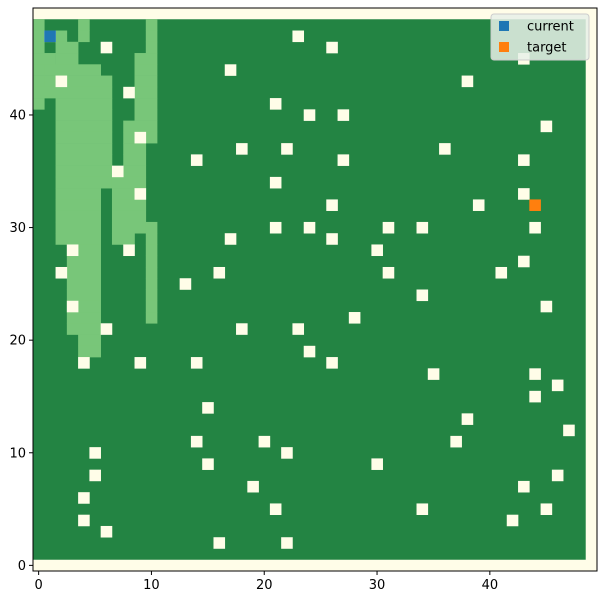  Describe the element at coordinates (22, 566) in the screenshot. I see `y-tick-label: 0` at that location.